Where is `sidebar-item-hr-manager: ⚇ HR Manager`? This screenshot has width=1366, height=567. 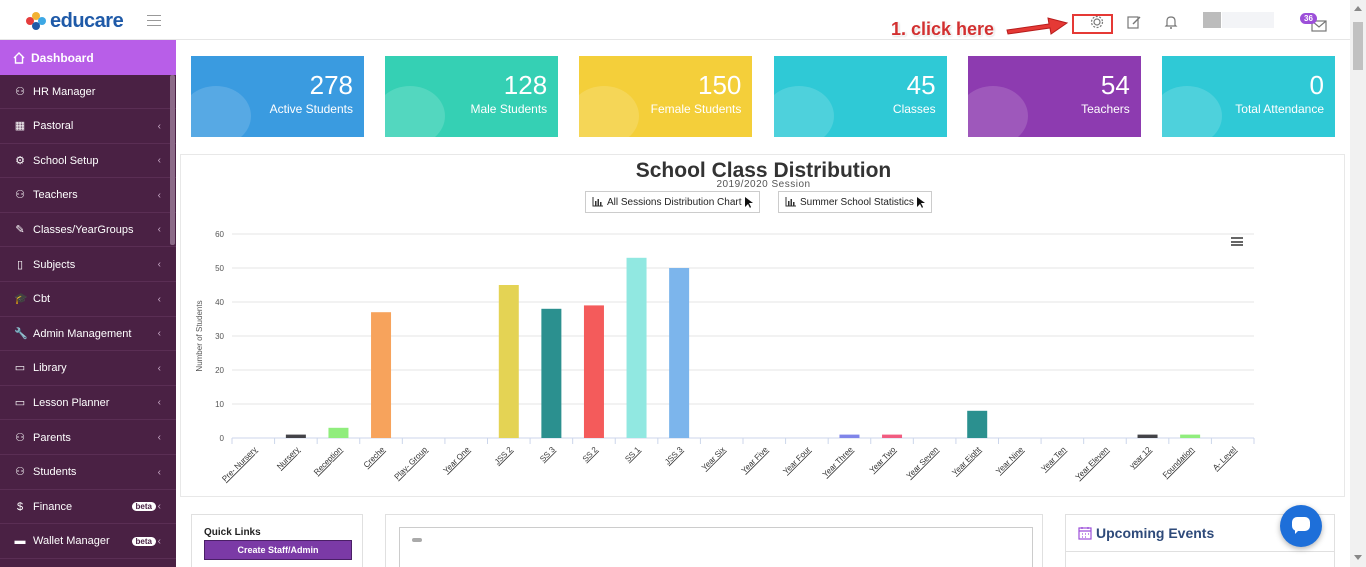
sidebar-item-hr-manager: ⚇ HR Manager is located at coordinates (88, 92).